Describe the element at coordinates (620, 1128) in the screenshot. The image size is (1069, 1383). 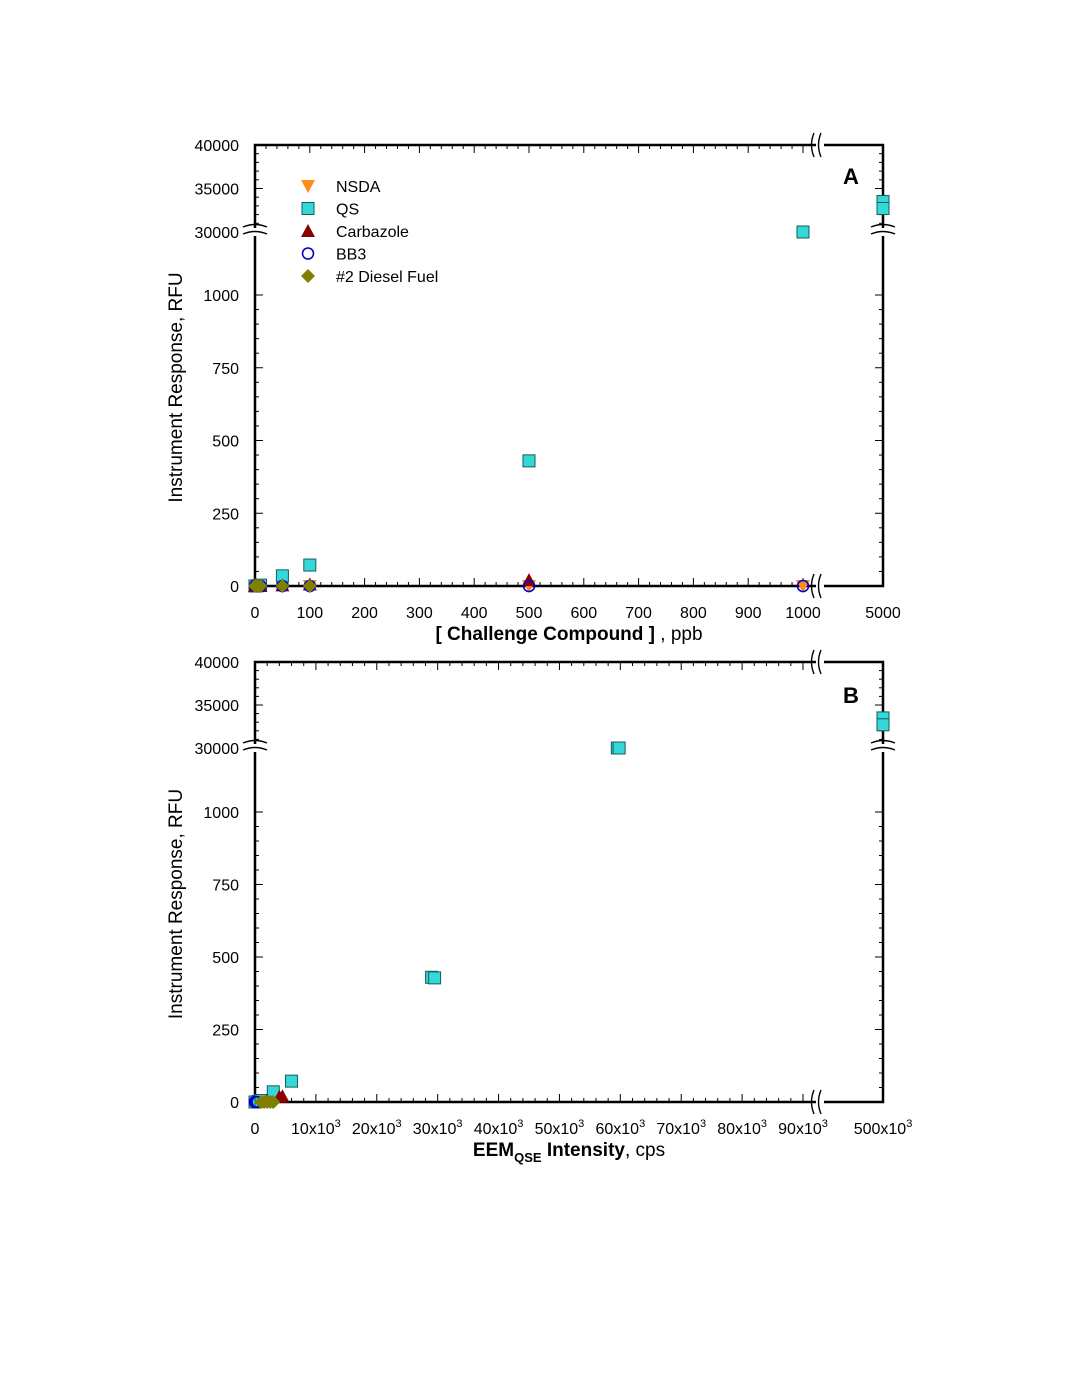
I see `x-tick-label: 60x103` at that location.